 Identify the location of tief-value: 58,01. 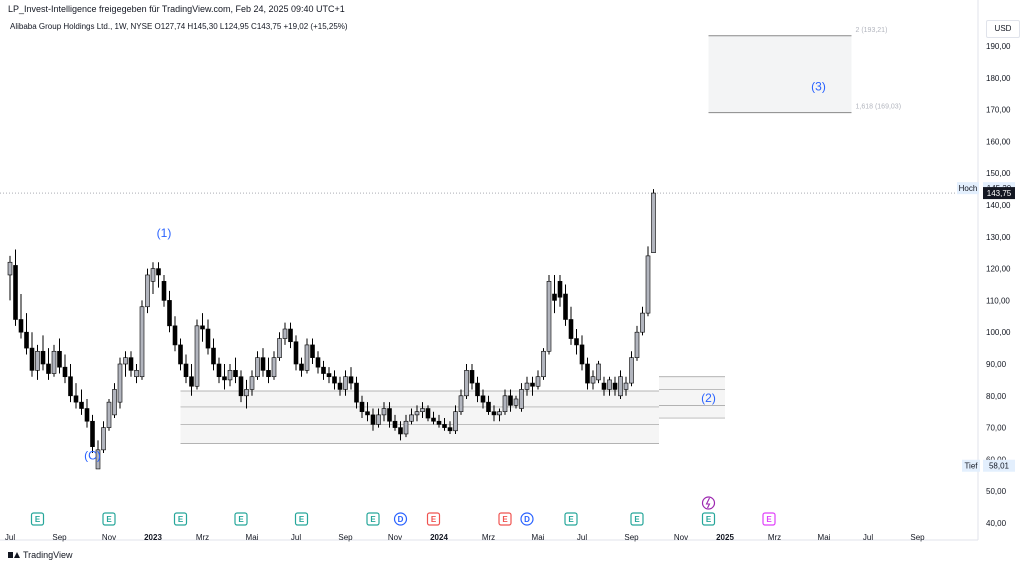
(999, 466).